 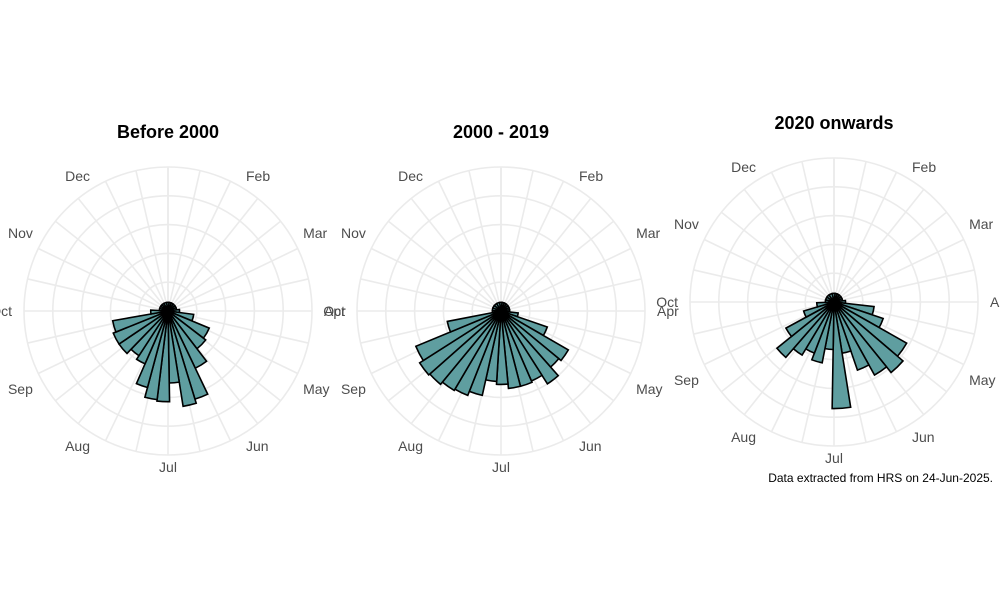 What do you see at coordinates (833, 123) in the screenshot?
I see `chart-title: 2020 onwards` at bounding box center [833, 123].